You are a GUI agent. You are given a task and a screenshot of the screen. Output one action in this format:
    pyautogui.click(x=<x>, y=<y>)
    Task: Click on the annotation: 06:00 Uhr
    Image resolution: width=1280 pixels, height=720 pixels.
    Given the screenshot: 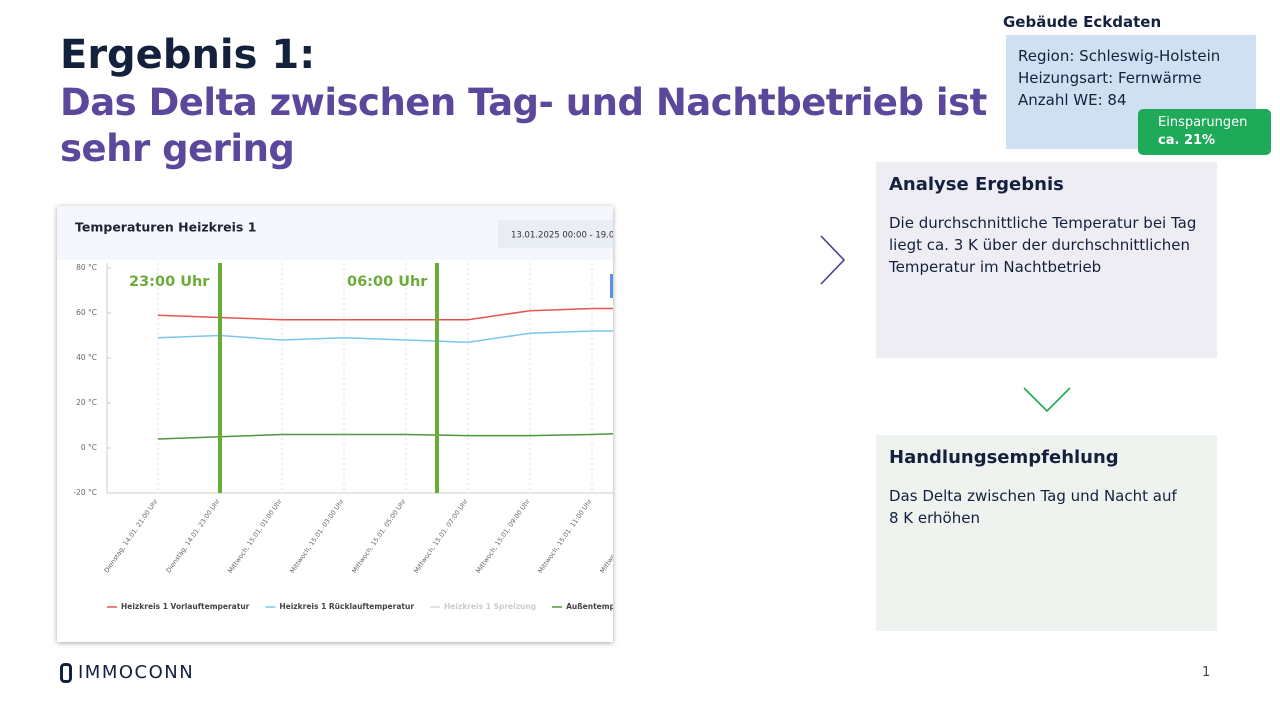 What is the action you would take?
    pyautogui.click(x=387, y=282)
    